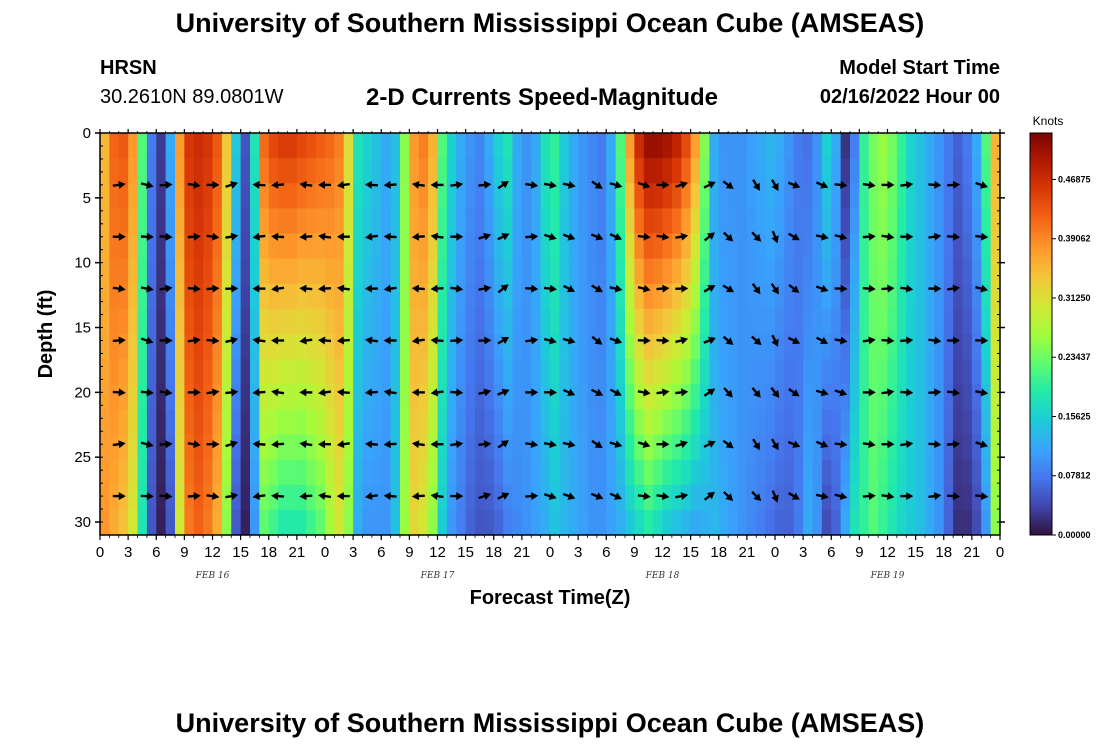  I want to click on x-tick-label: 9, so click(409, 552).